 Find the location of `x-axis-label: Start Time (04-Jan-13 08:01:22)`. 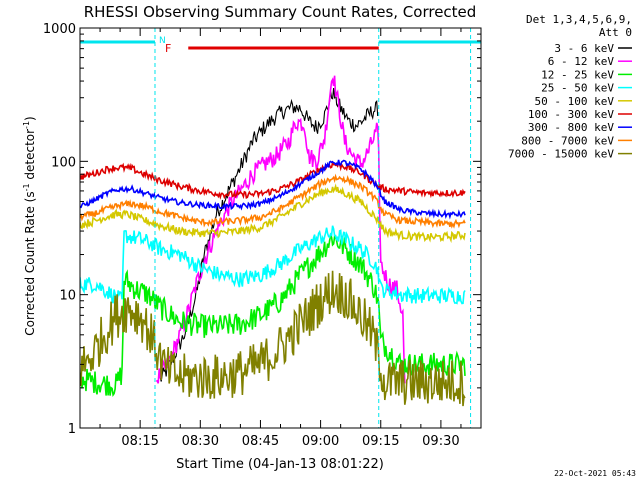

x-axis-label: Start Time (04-Jan-13 08:01:22) is located at coordinates (280, 464).